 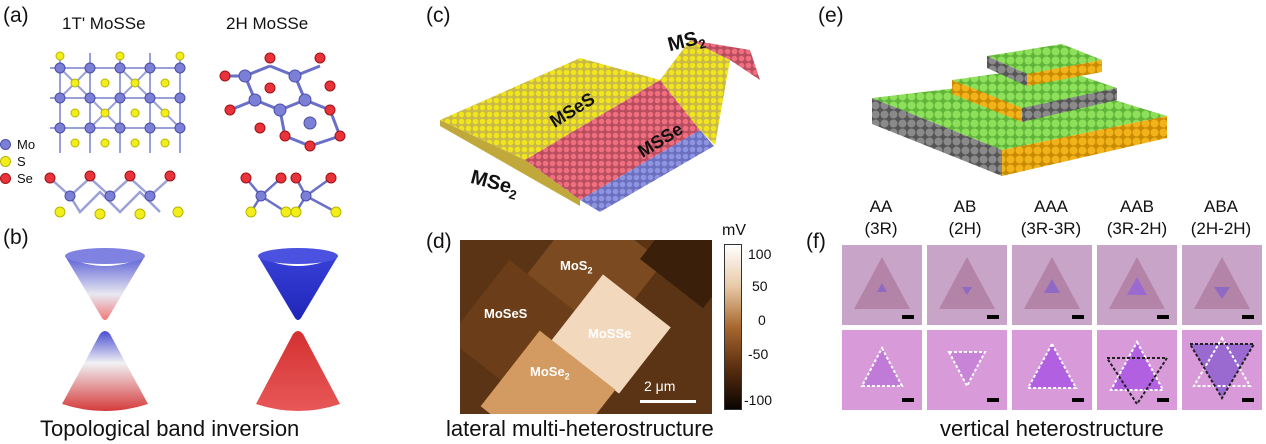 What do you see at coordinates (609, 333) in the screenshot?
I see `domain-label-mosse: MoSSe` at bounding box center [609, 333].